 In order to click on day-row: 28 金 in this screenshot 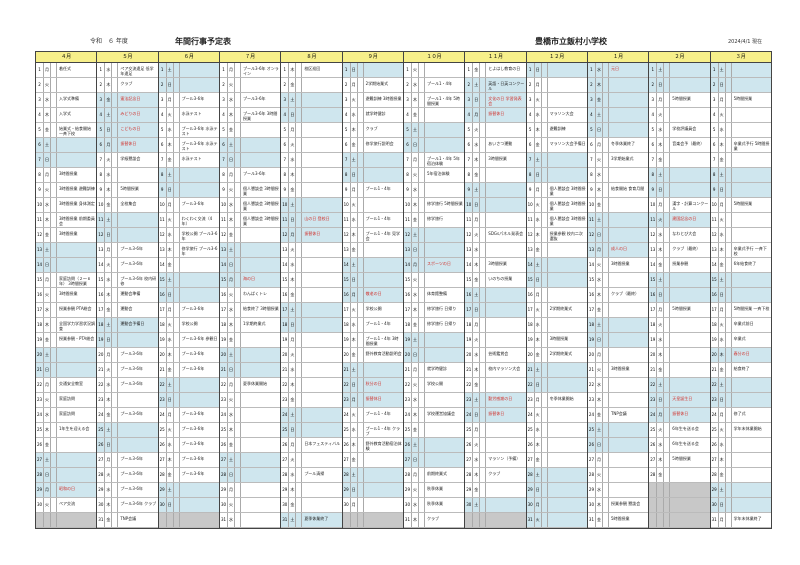, I will do `click(740, 475)`.